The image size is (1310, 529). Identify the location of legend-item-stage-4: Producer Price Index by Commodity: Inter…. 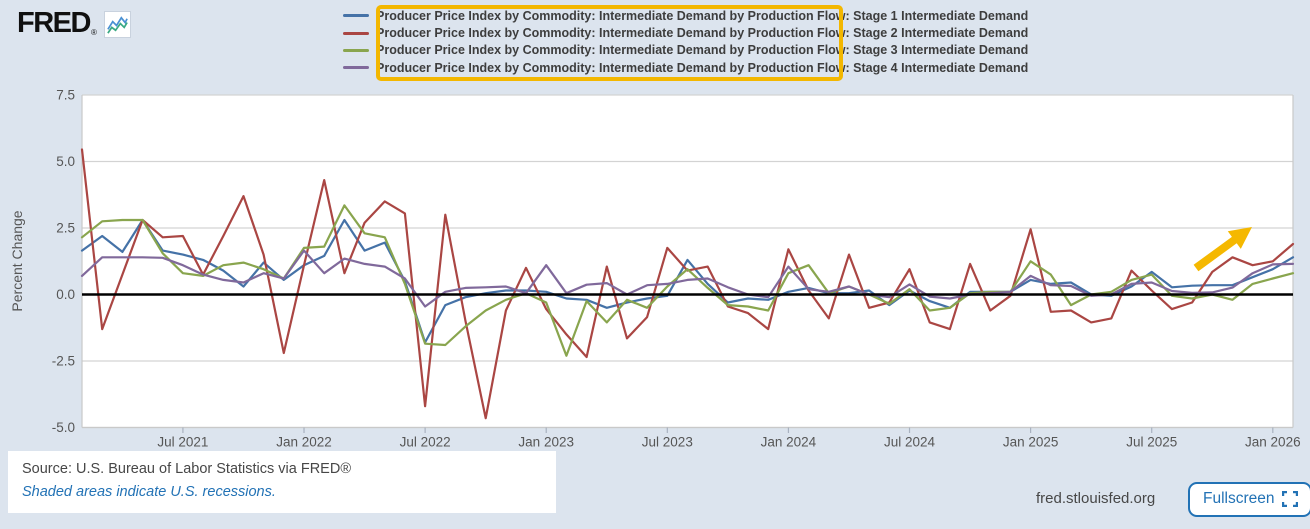
(685, 67).